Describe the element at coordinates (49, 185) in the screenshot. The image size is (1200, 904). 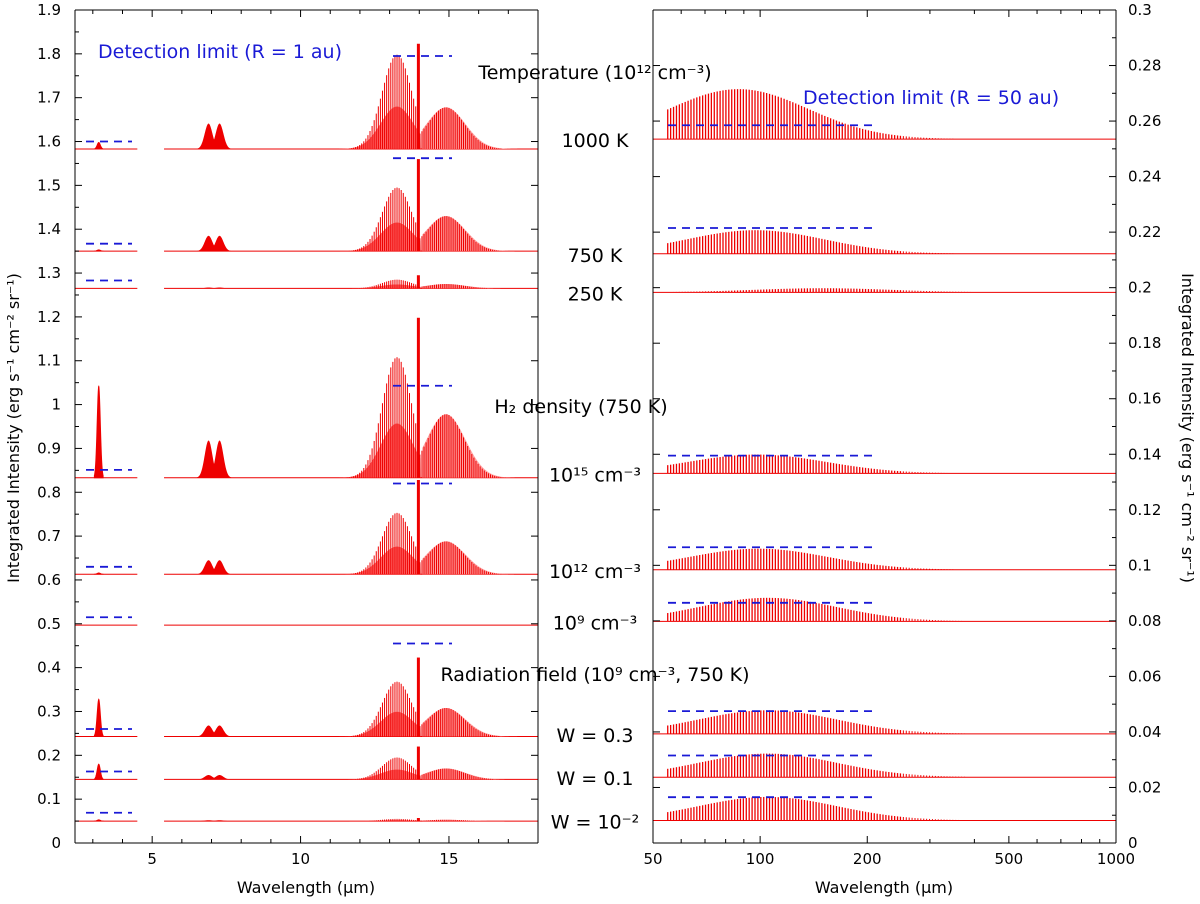
I see `left-ytick-label: 1.5` at that location.